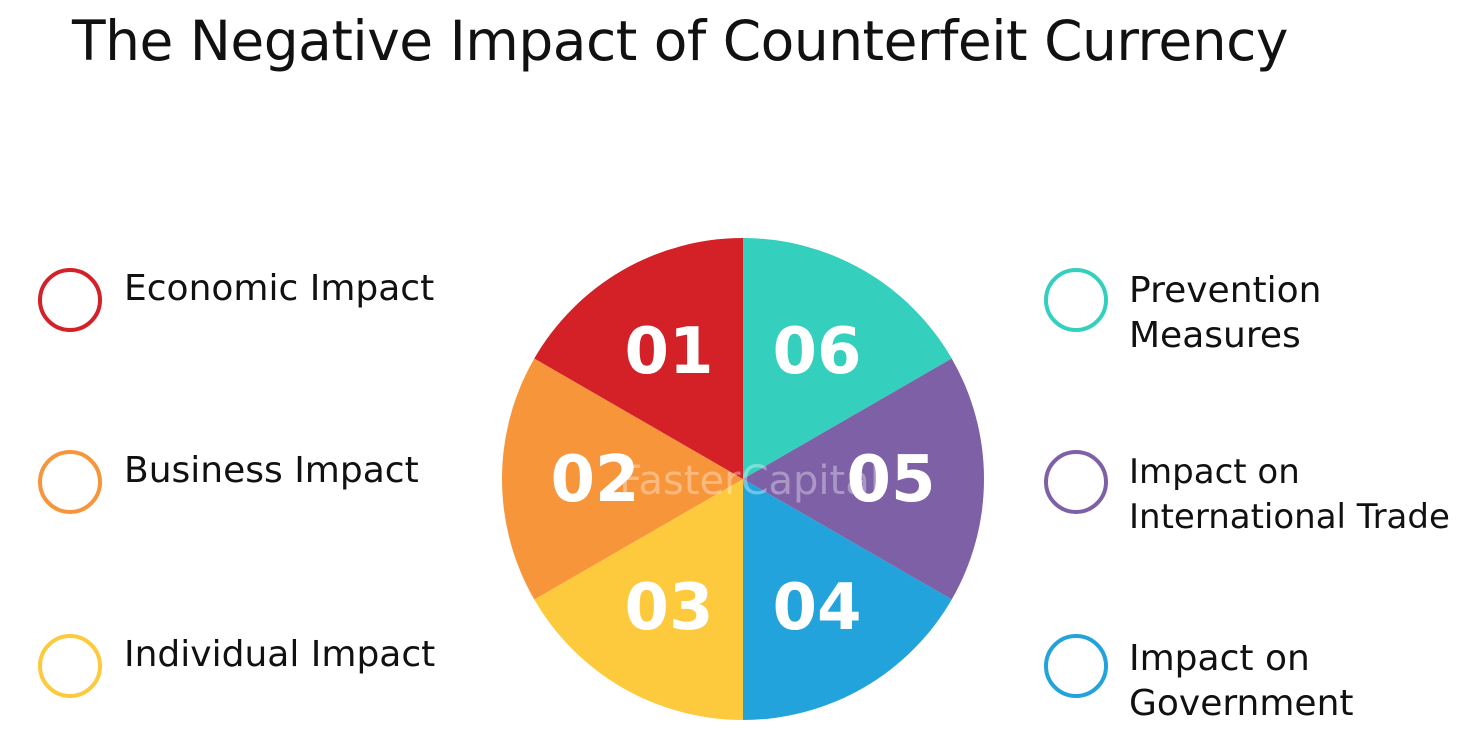  I want to click on legend-label: Business Impact, so click(271, 470).